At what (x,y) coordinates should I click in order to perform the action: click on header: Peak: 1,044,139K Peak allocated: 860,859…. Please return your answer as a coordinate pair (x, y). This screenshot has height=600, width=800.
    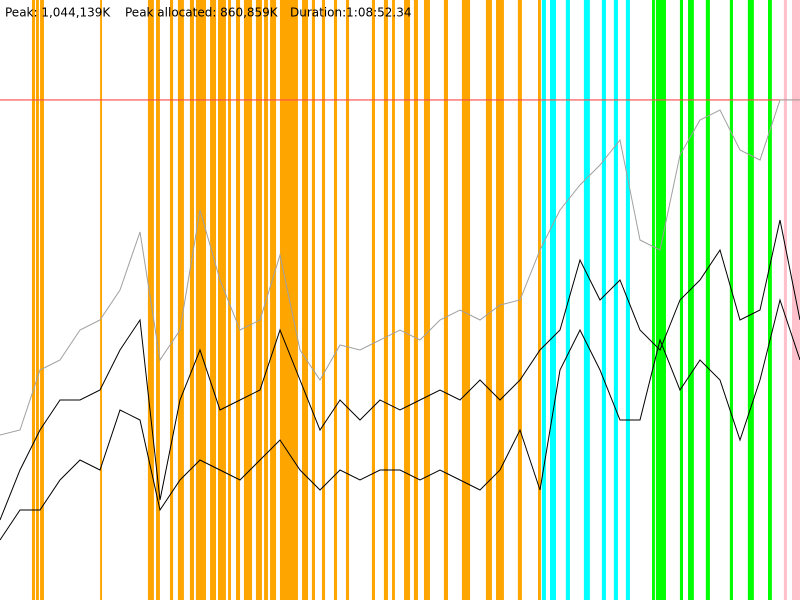
    Looking at the image, I should click on (208, 13).